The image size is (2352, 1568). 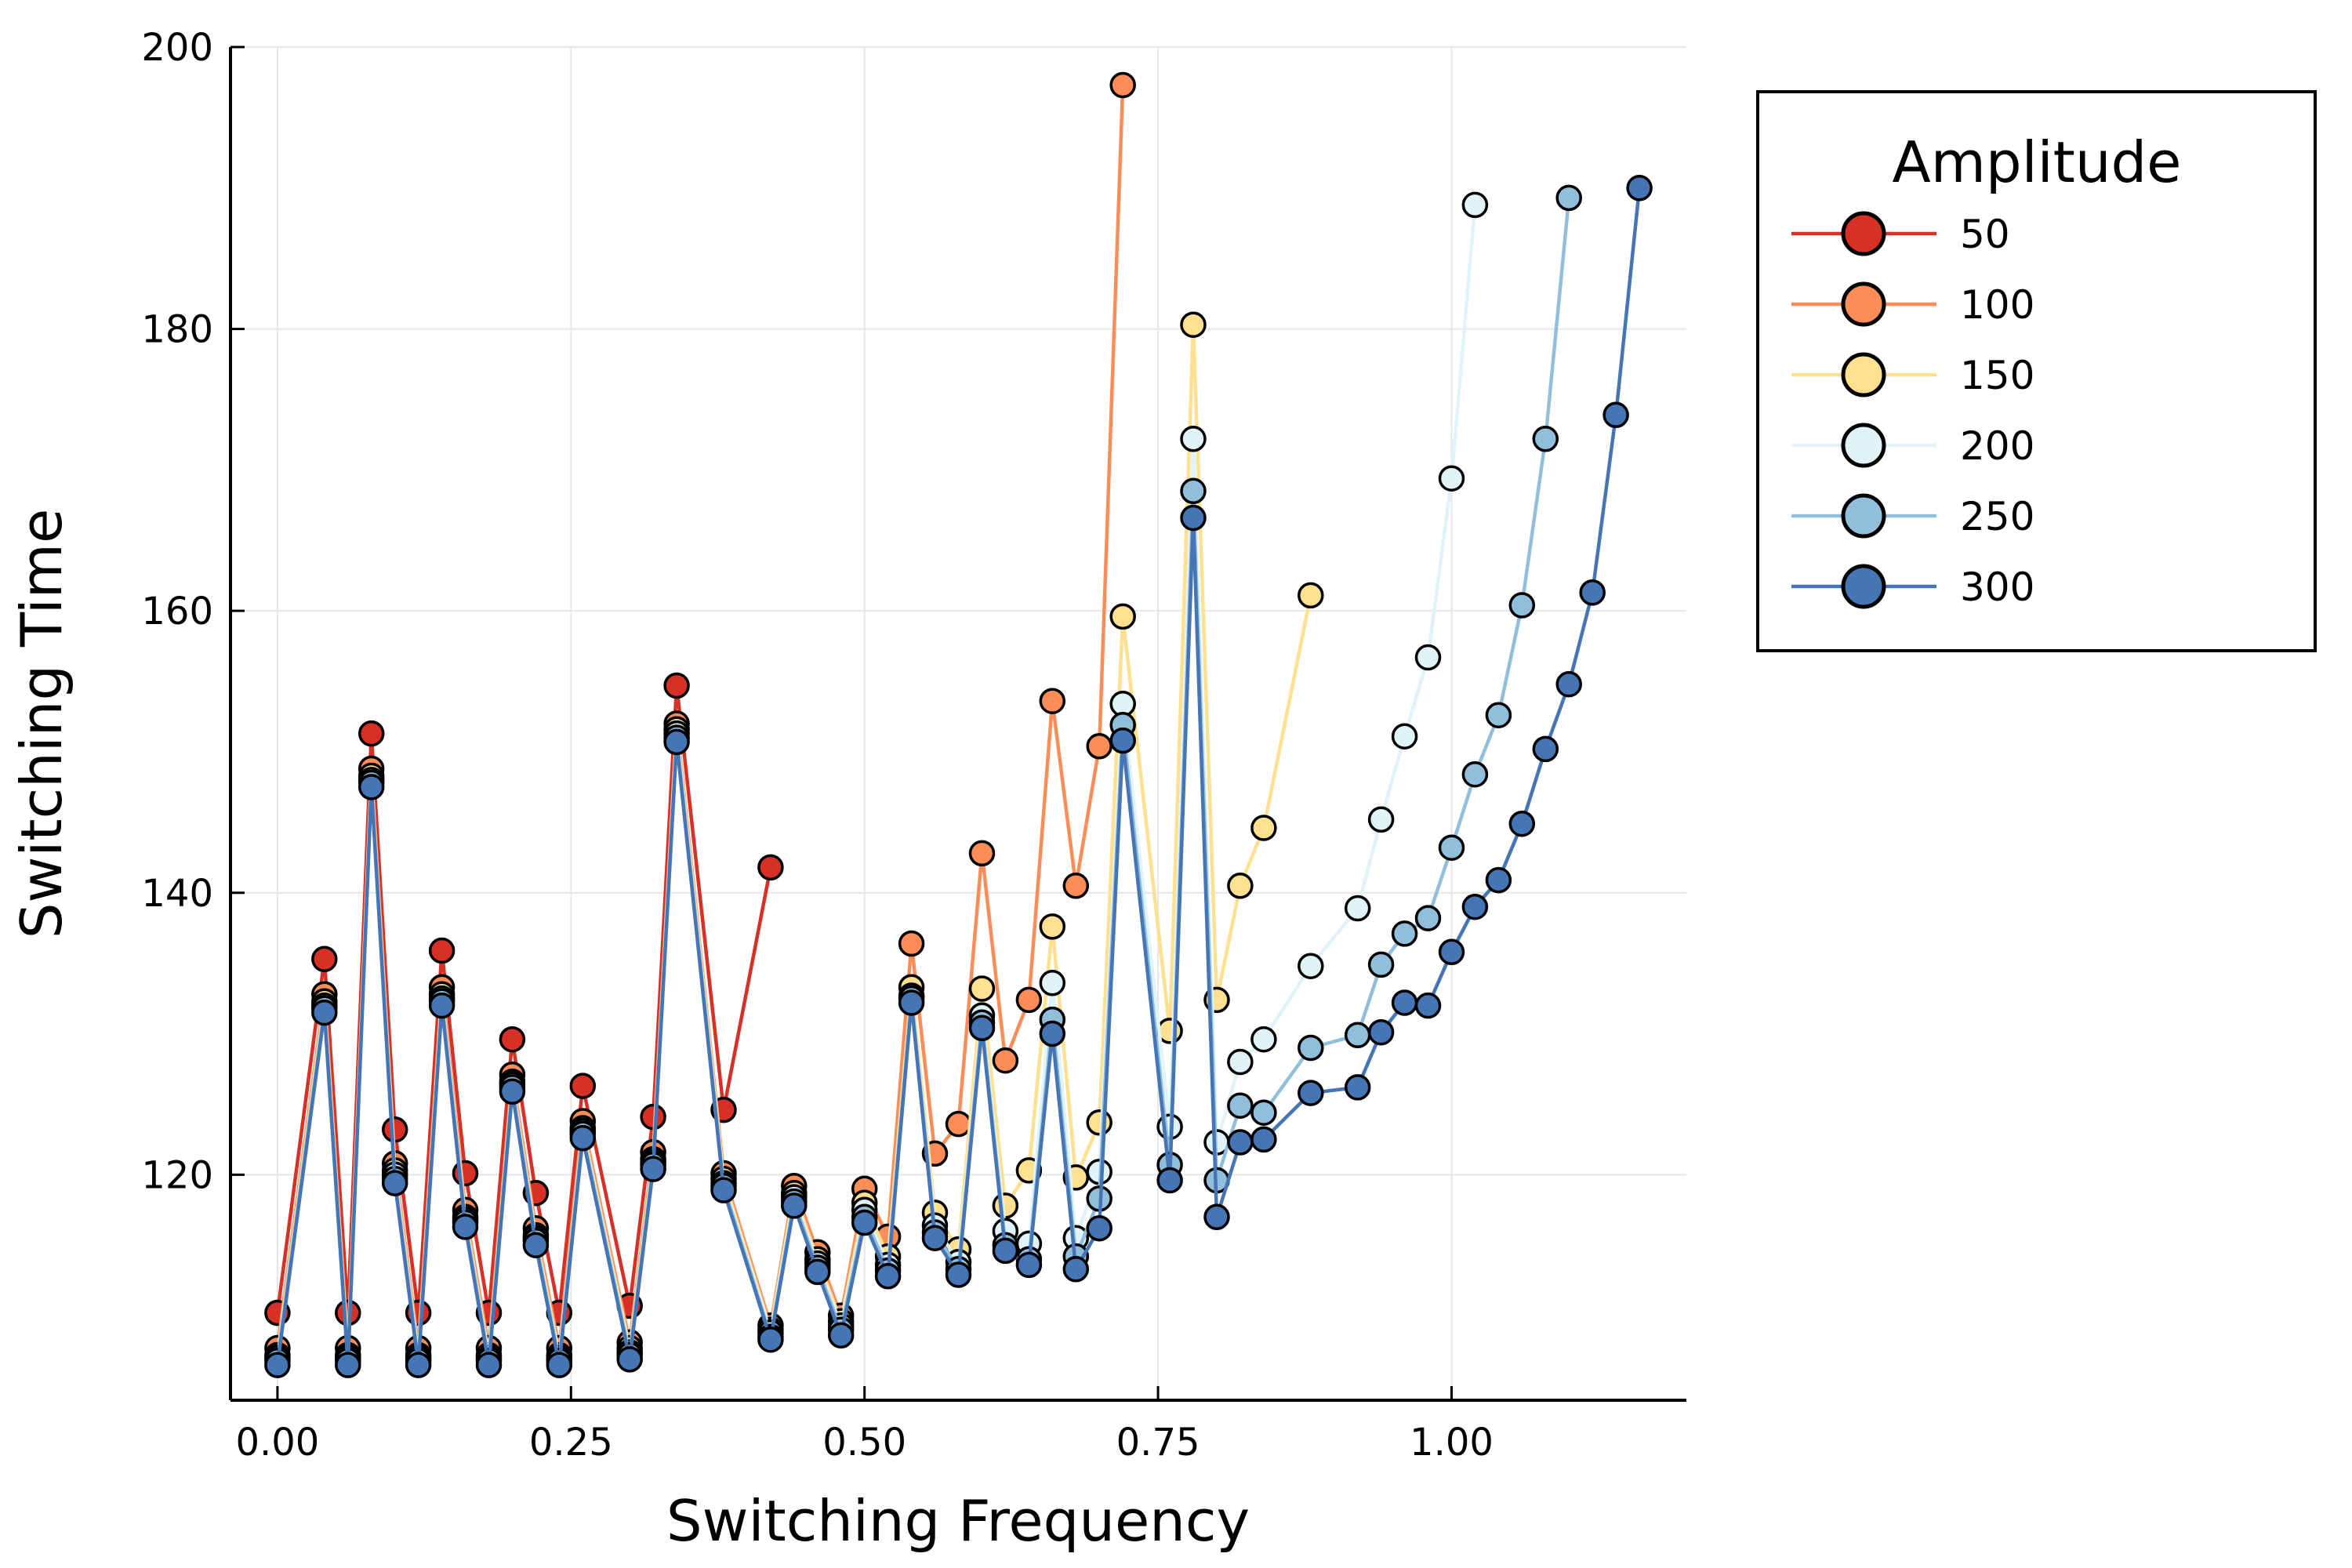 I want to click on legend-items: 50 100 150 200 250 300, so click(x=1912, y=411).